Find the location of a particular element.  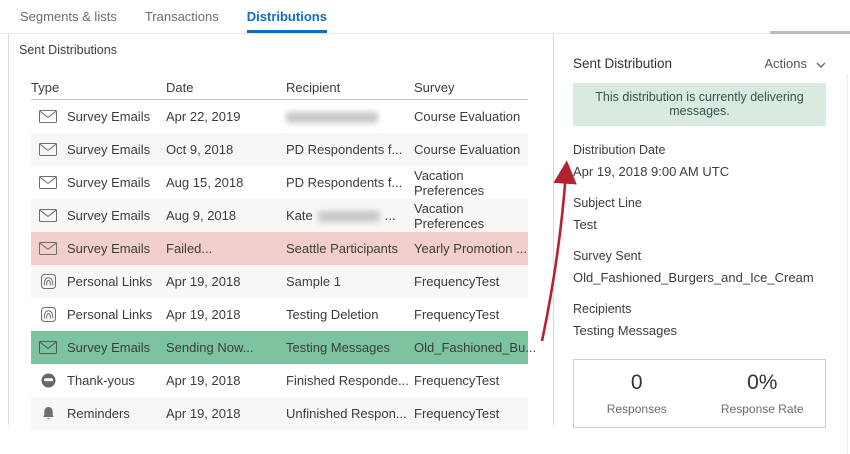

response-stats-box: 0 Responses 0% Response Rate is located at coordinates (699, 393).